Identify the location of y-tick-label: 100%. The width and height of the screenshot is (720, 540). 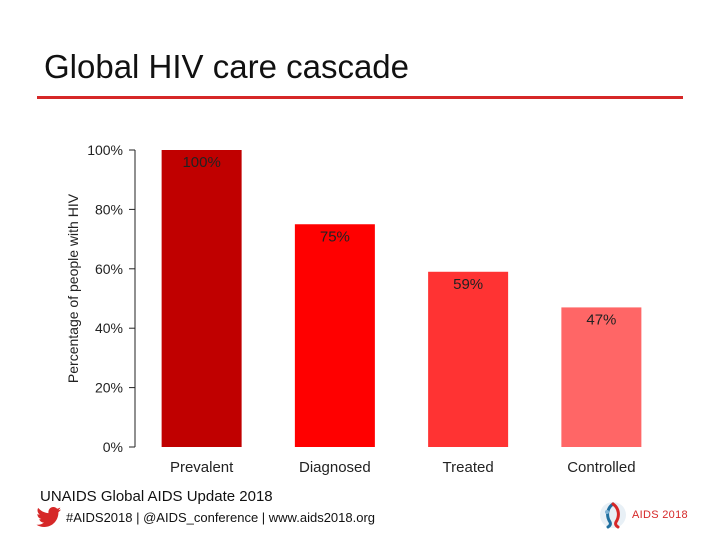
(105, 150).